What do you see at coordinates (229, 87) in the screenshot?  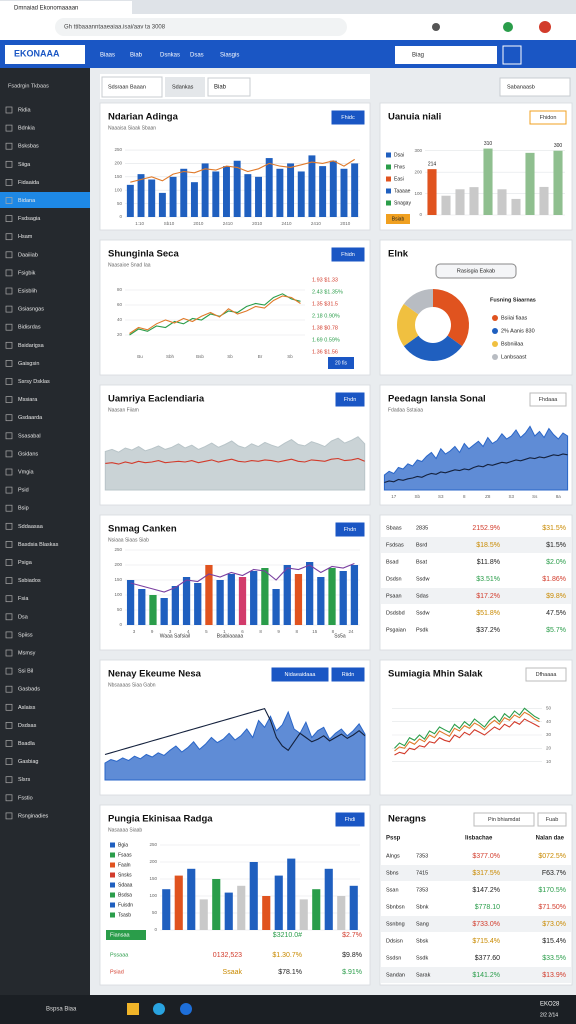 I see `dropdown` at bounding box center [229, 87].